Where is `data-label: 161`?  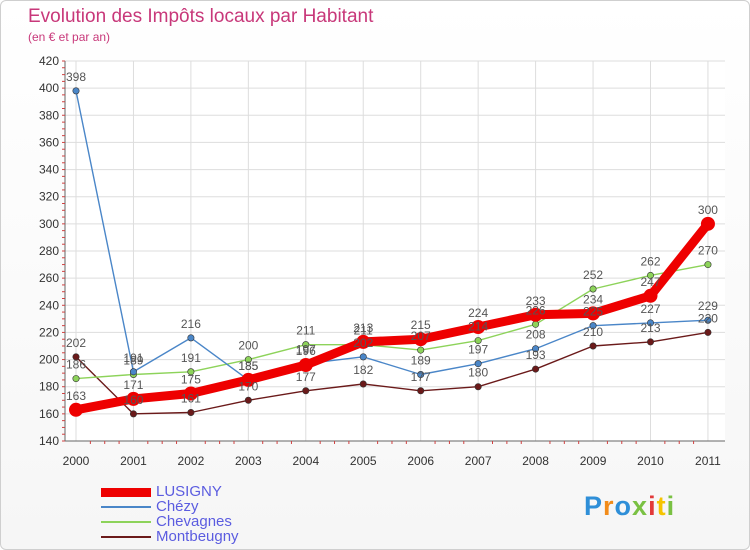
data-label: 161 is located at coordinates (191, 399).